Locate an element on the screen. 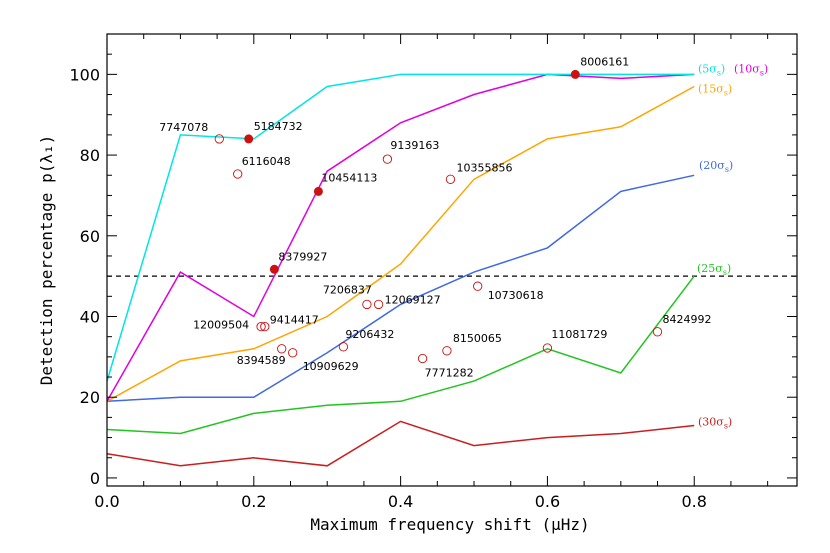  star-label-8150065: 8150065 is located at coordinates (477, 338).